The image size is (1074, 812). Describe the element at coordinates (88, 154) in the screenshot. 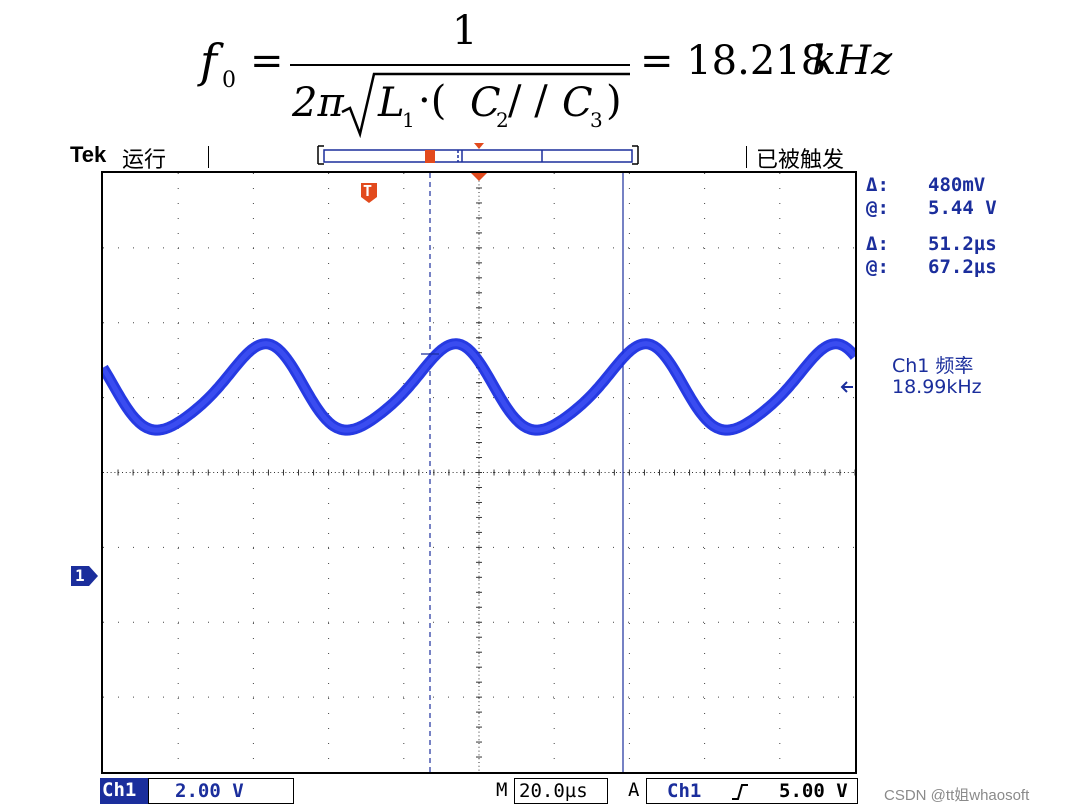

I see `brand-logo: Tek` at that location.